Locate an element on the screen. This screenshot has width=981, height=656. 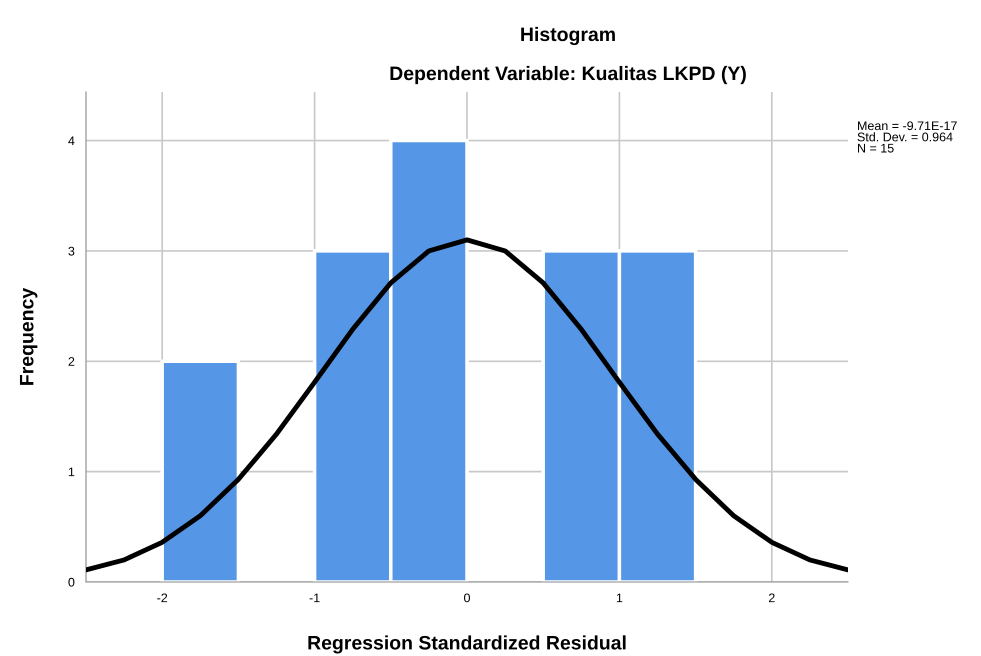
x-tick-label: -1 is located at coordinates (315, 598).